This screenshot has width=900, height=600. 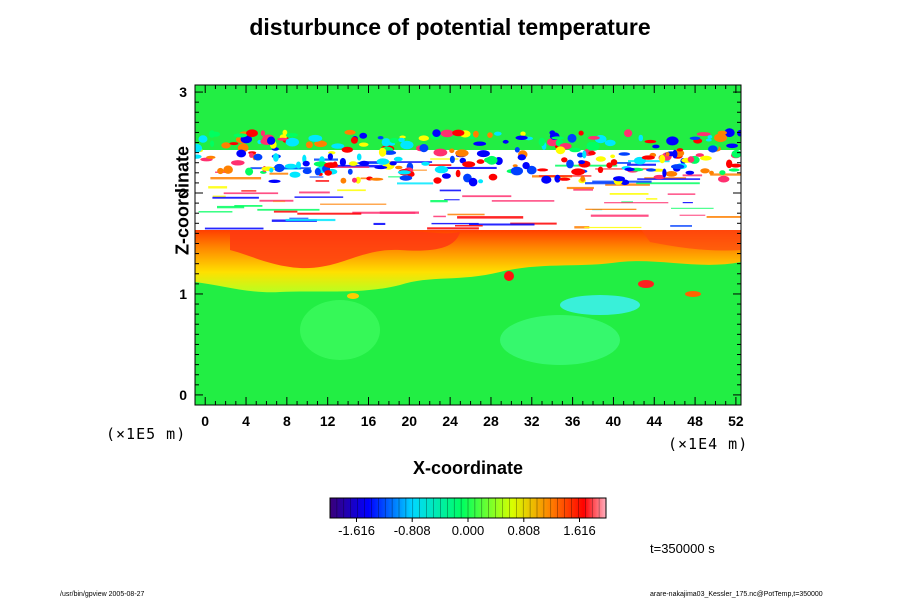 What do you see at coordinates (690, 239) in the screenshot?
I see `warm-core` at bounding box center [690, 239].